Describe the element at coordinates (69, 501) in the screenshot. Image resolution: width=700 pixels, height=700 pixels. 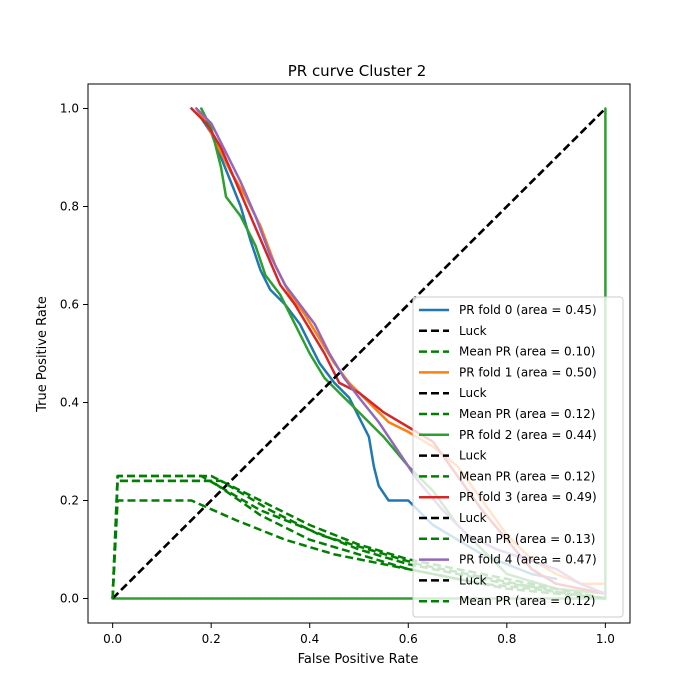
I see `y-tick-label: 0.2` at that location.